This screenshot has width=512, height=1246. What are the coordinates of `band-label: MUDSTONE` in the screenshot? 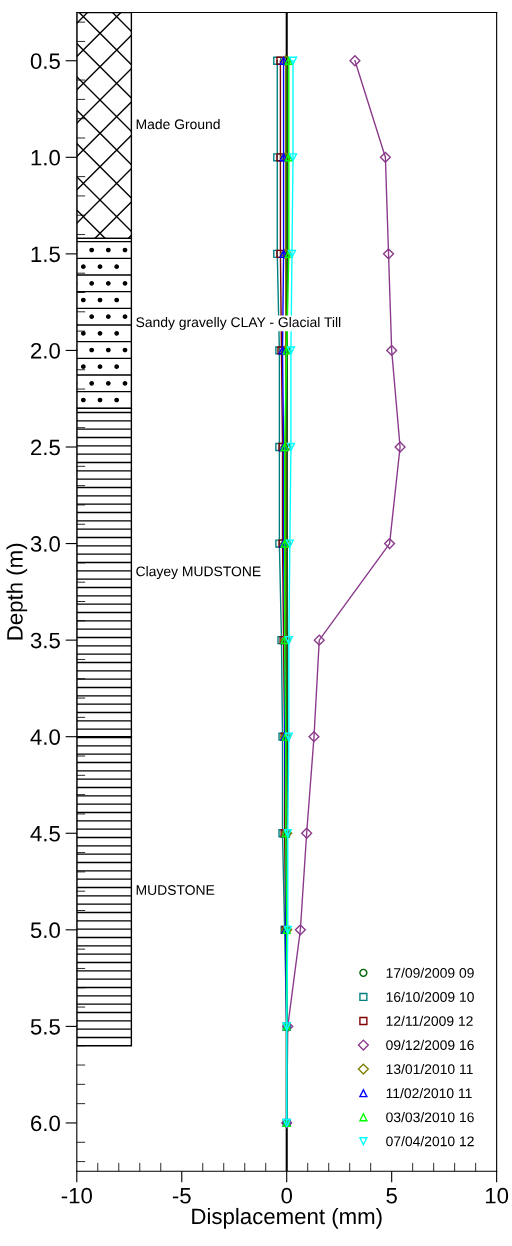 It's located at (175, 890).